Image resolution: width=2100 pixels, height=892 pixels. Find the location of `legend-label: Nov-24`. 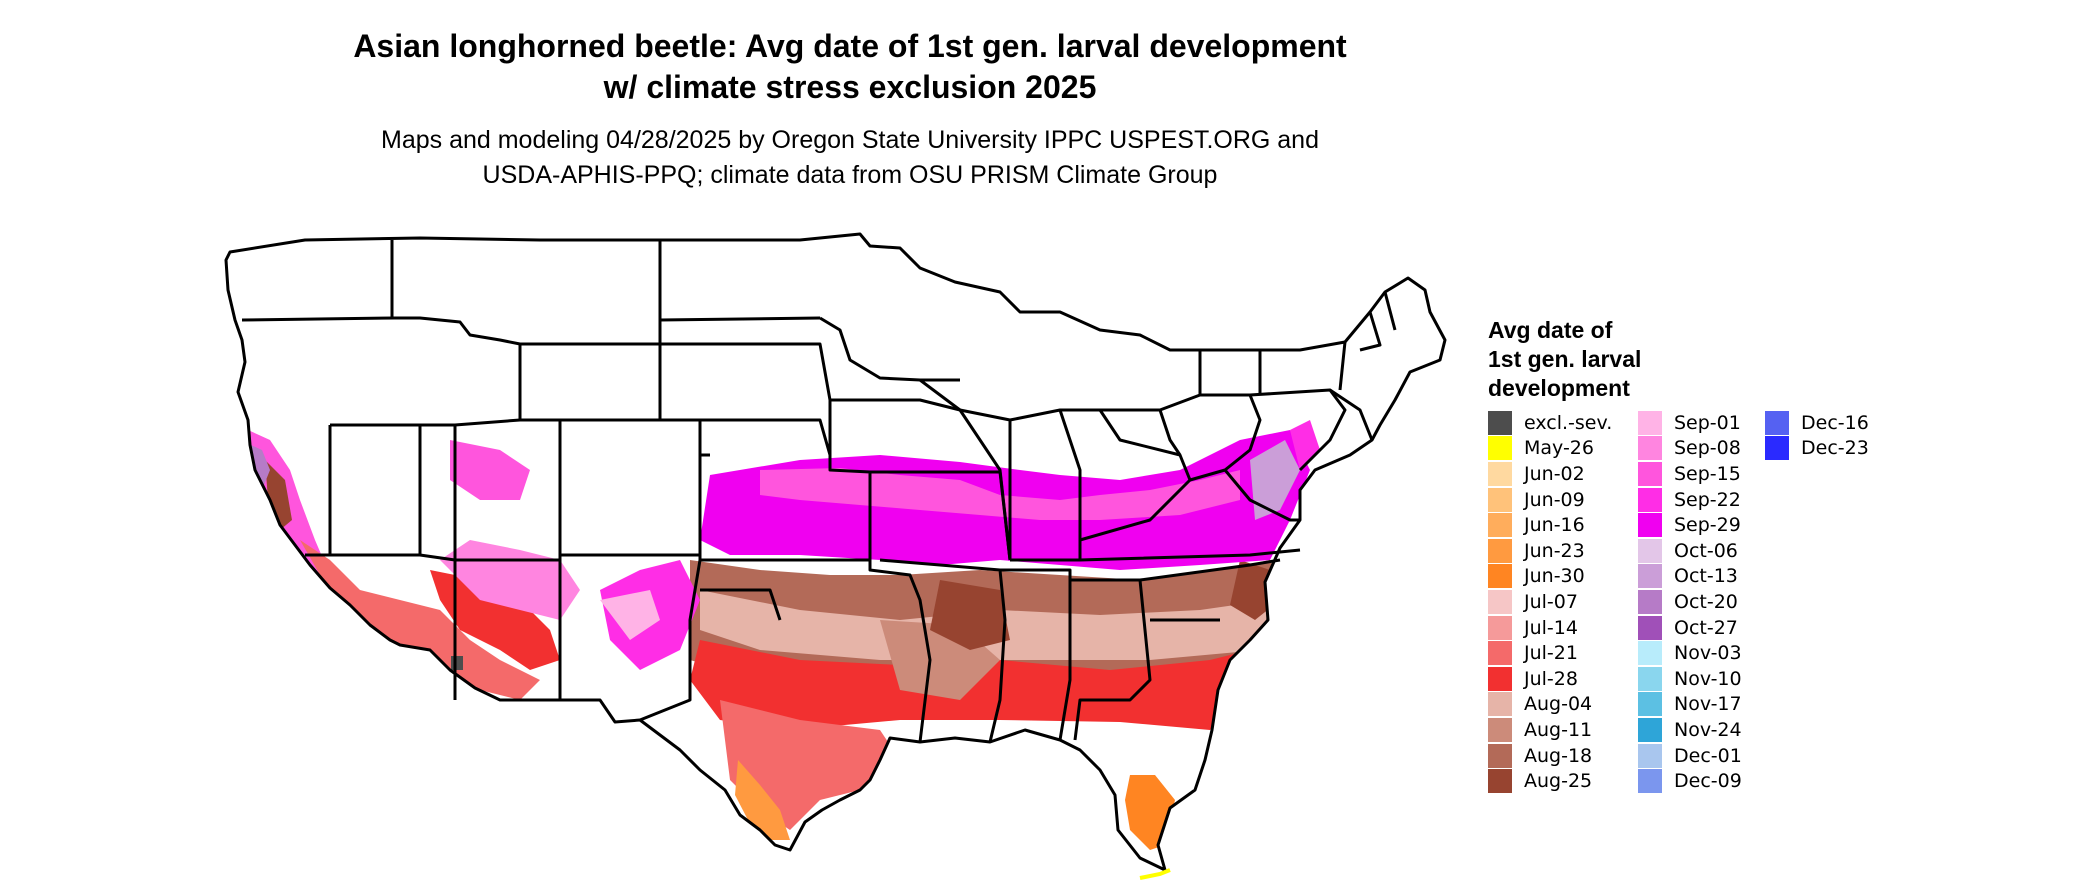

legend-label: Nov-24 is located at coordinates (1708, 729).